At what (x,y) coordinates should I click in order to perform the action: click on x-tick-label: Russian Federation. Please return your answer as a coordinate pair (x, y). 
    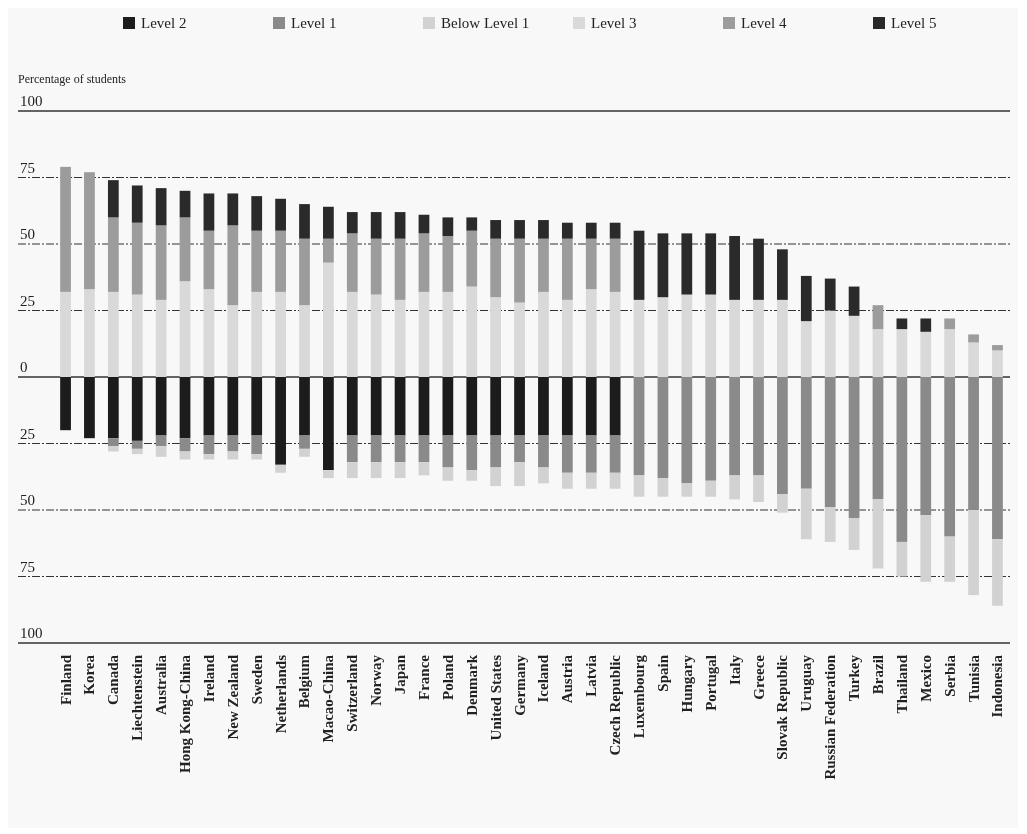
    Looking at the image, I should click on (830, 717).